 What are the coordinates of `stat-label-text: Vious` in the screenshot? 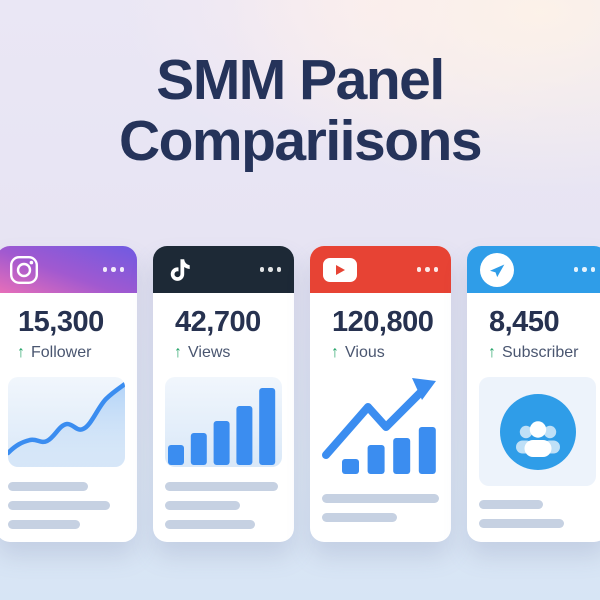 It's located at (365, 352).